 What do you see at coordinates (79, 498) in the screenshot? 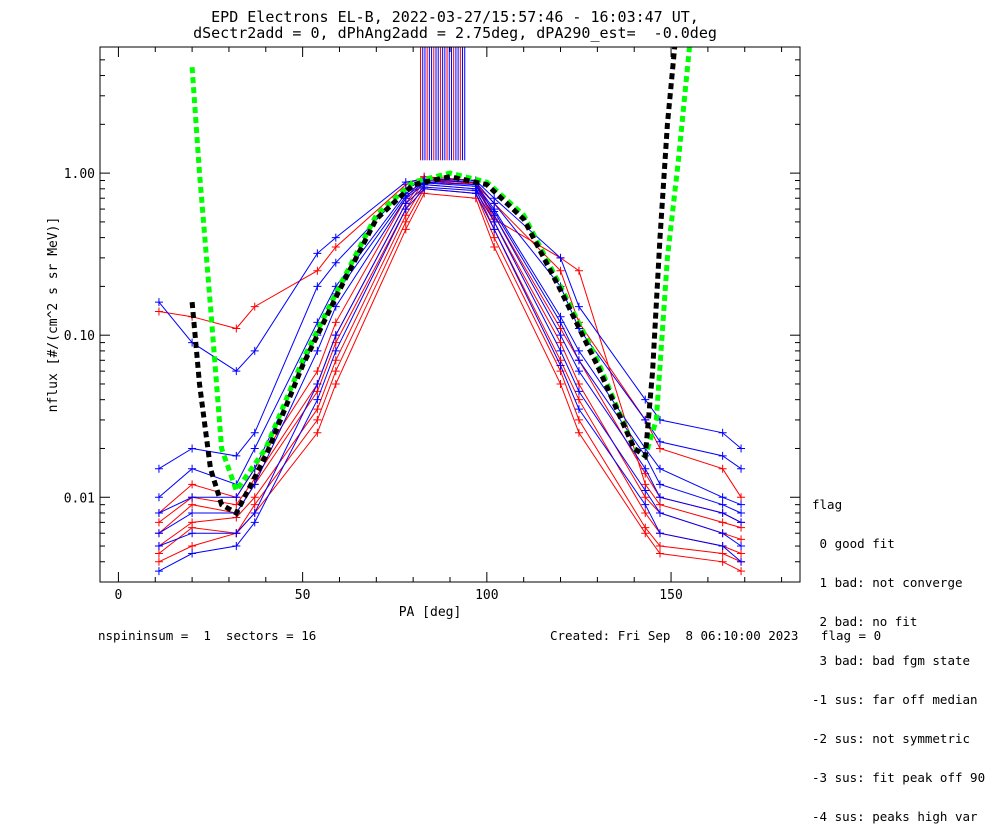
I see `y-tick-label: 0.01` at bounding box center [79, 498].